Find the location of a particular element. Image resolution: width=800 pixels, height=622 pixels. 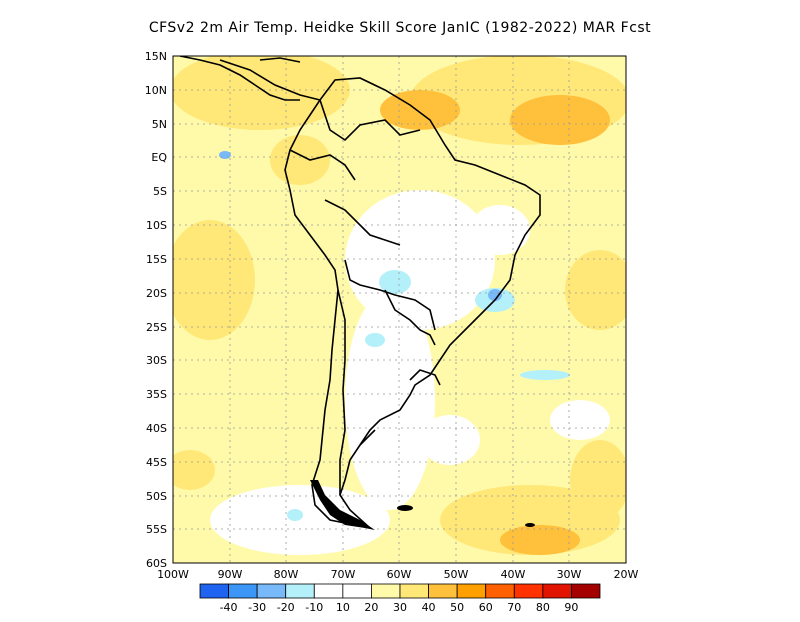

legend-label: -20 is located at coordinates (286, 607).